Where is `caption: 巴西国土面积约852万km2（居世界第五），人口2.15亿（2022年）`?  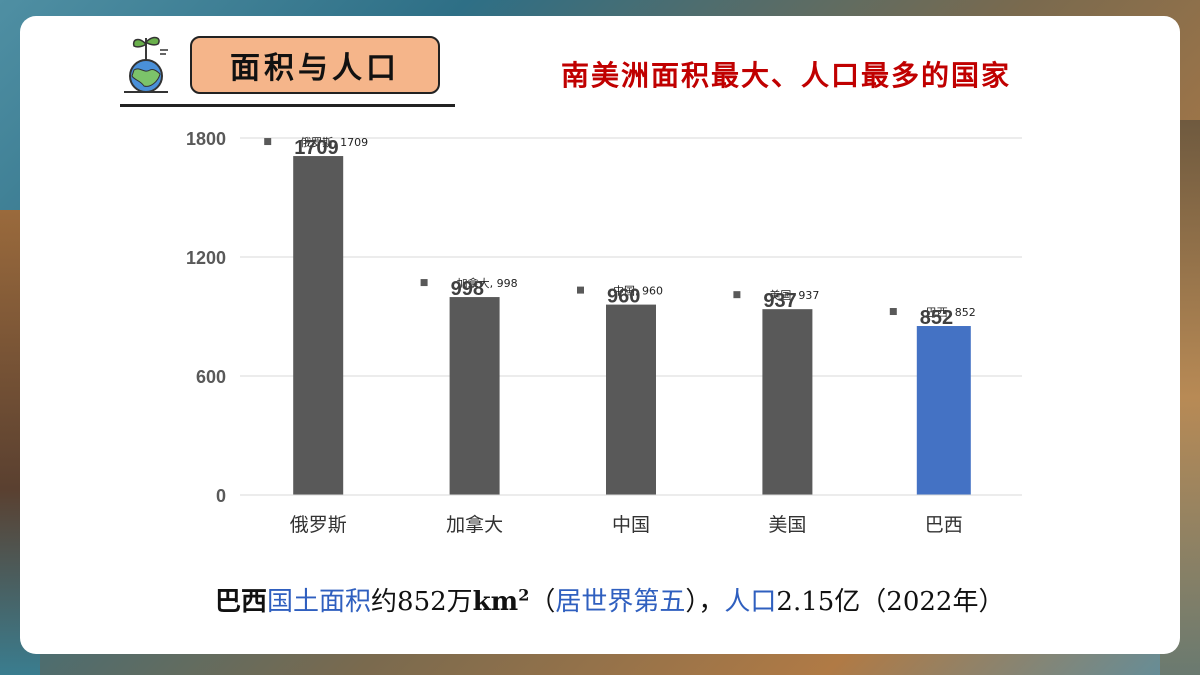 caption: 巴西国土面积约852万km2（居世界第五），人口2.15亿（2022年） is located at coordinates (609, 599).